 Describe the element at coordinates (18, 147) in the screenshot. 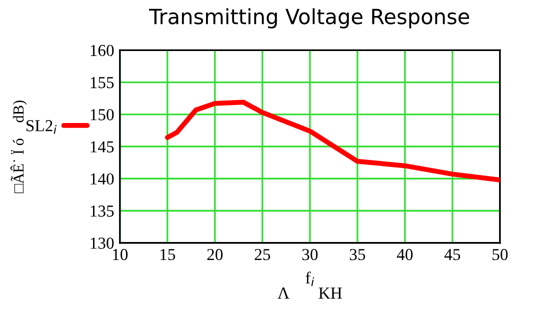

I see `y-axis-title: □ÃÊ˙ Ï ó dB)` at that location.